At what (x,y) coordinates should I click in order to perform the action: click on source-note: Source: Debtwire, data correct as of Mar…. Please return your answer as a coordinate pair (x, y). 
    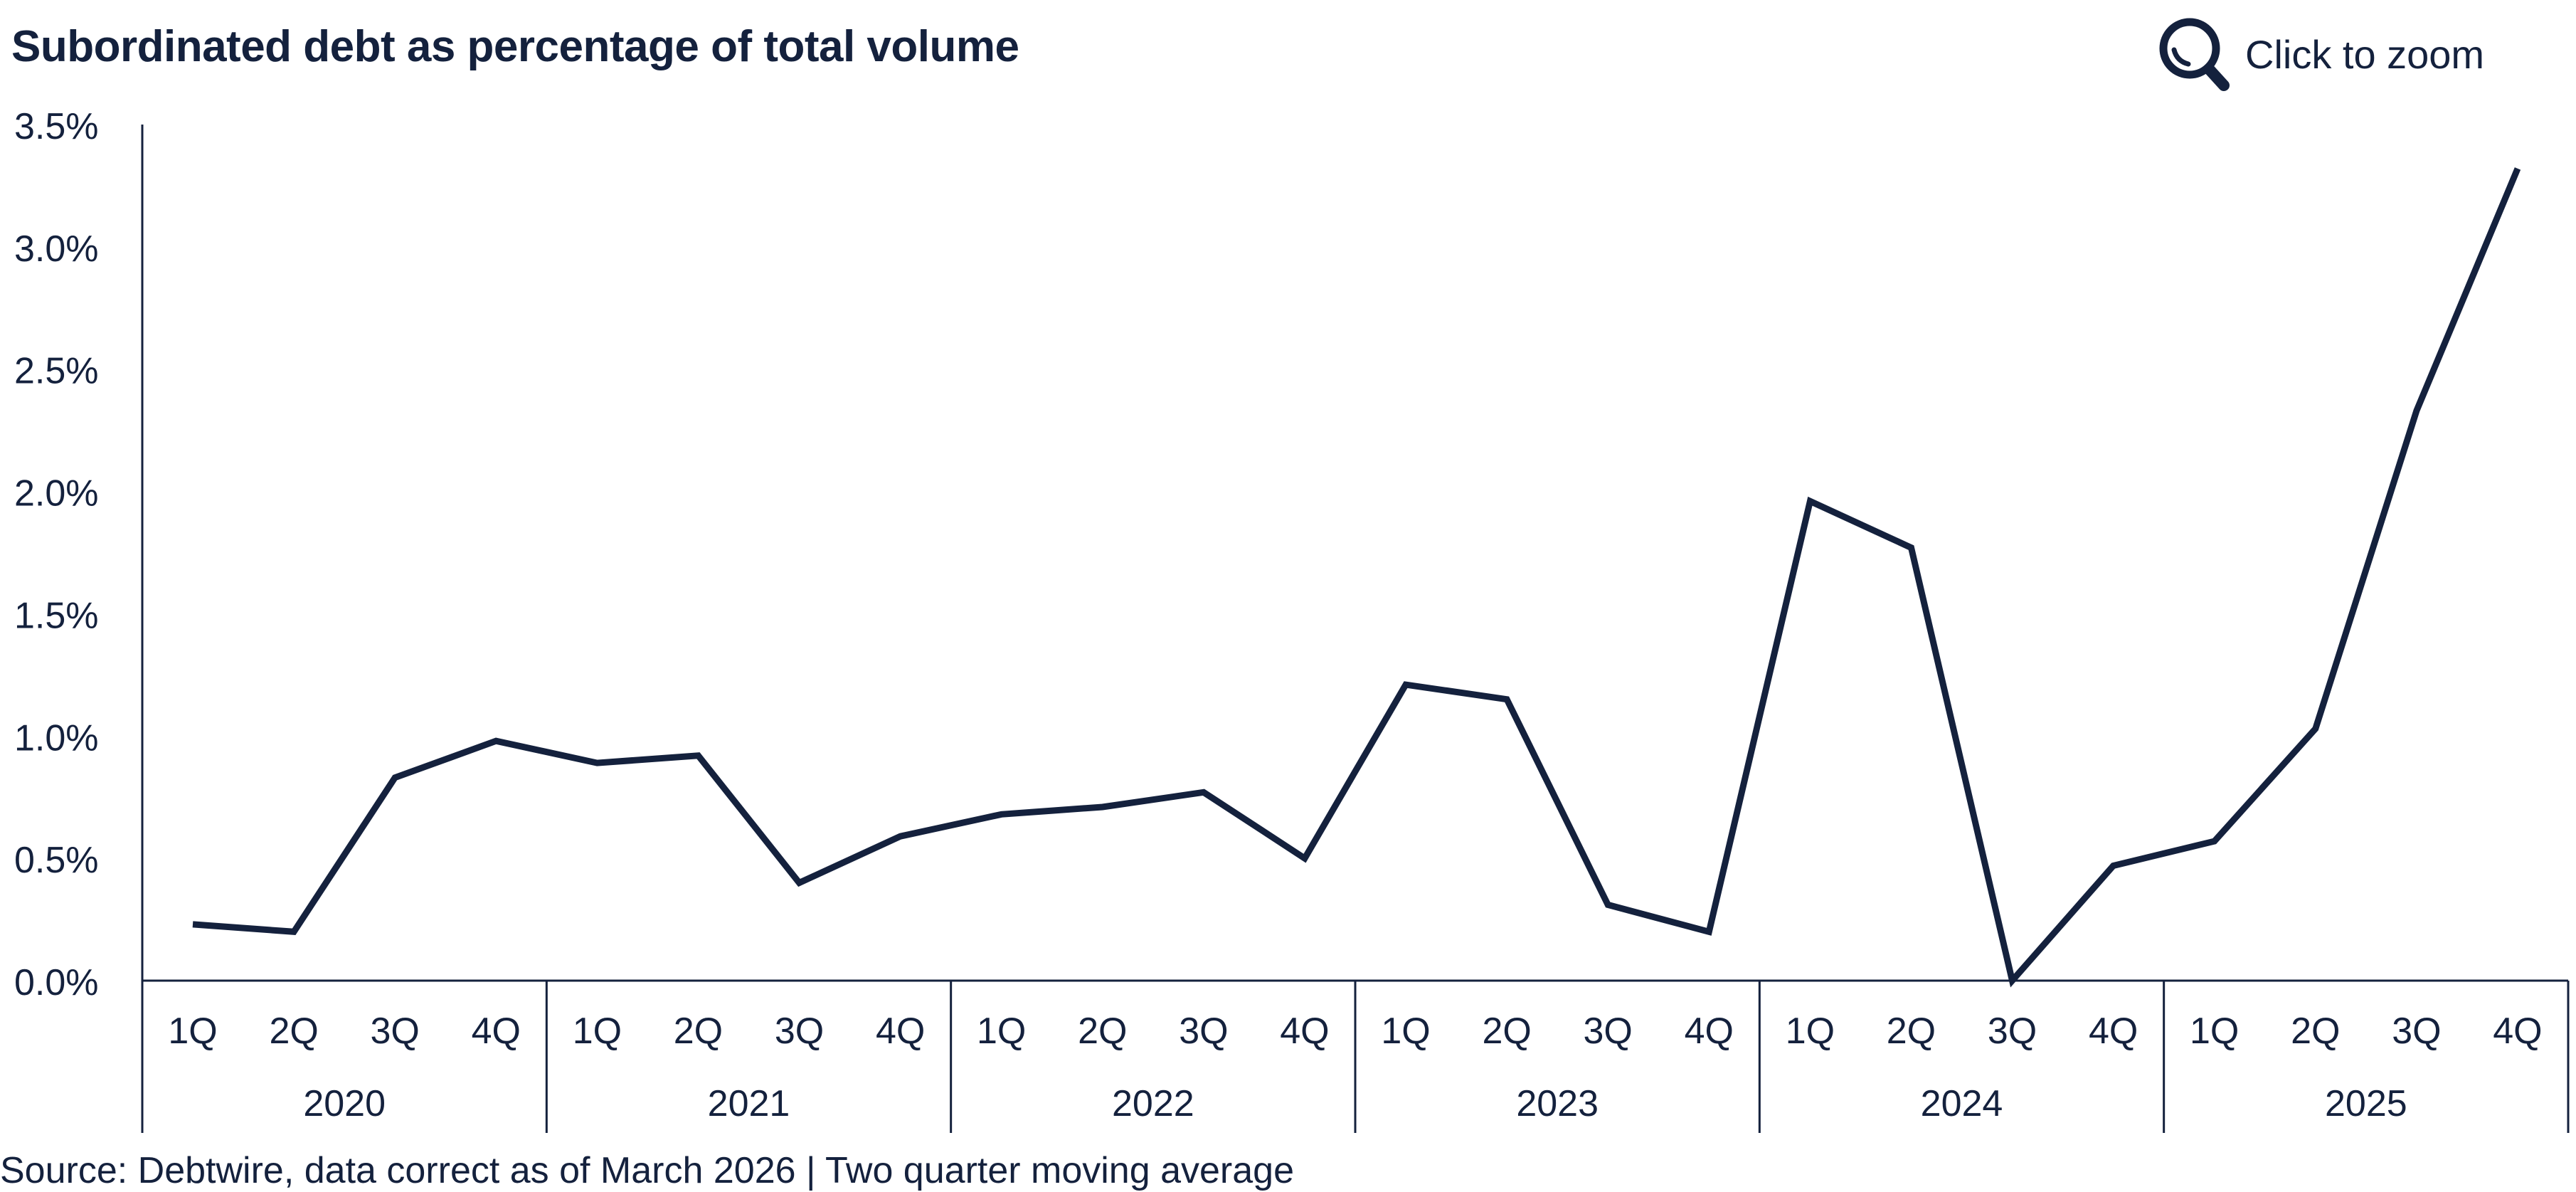
    Looking at the image, I should click on (647, 1170).